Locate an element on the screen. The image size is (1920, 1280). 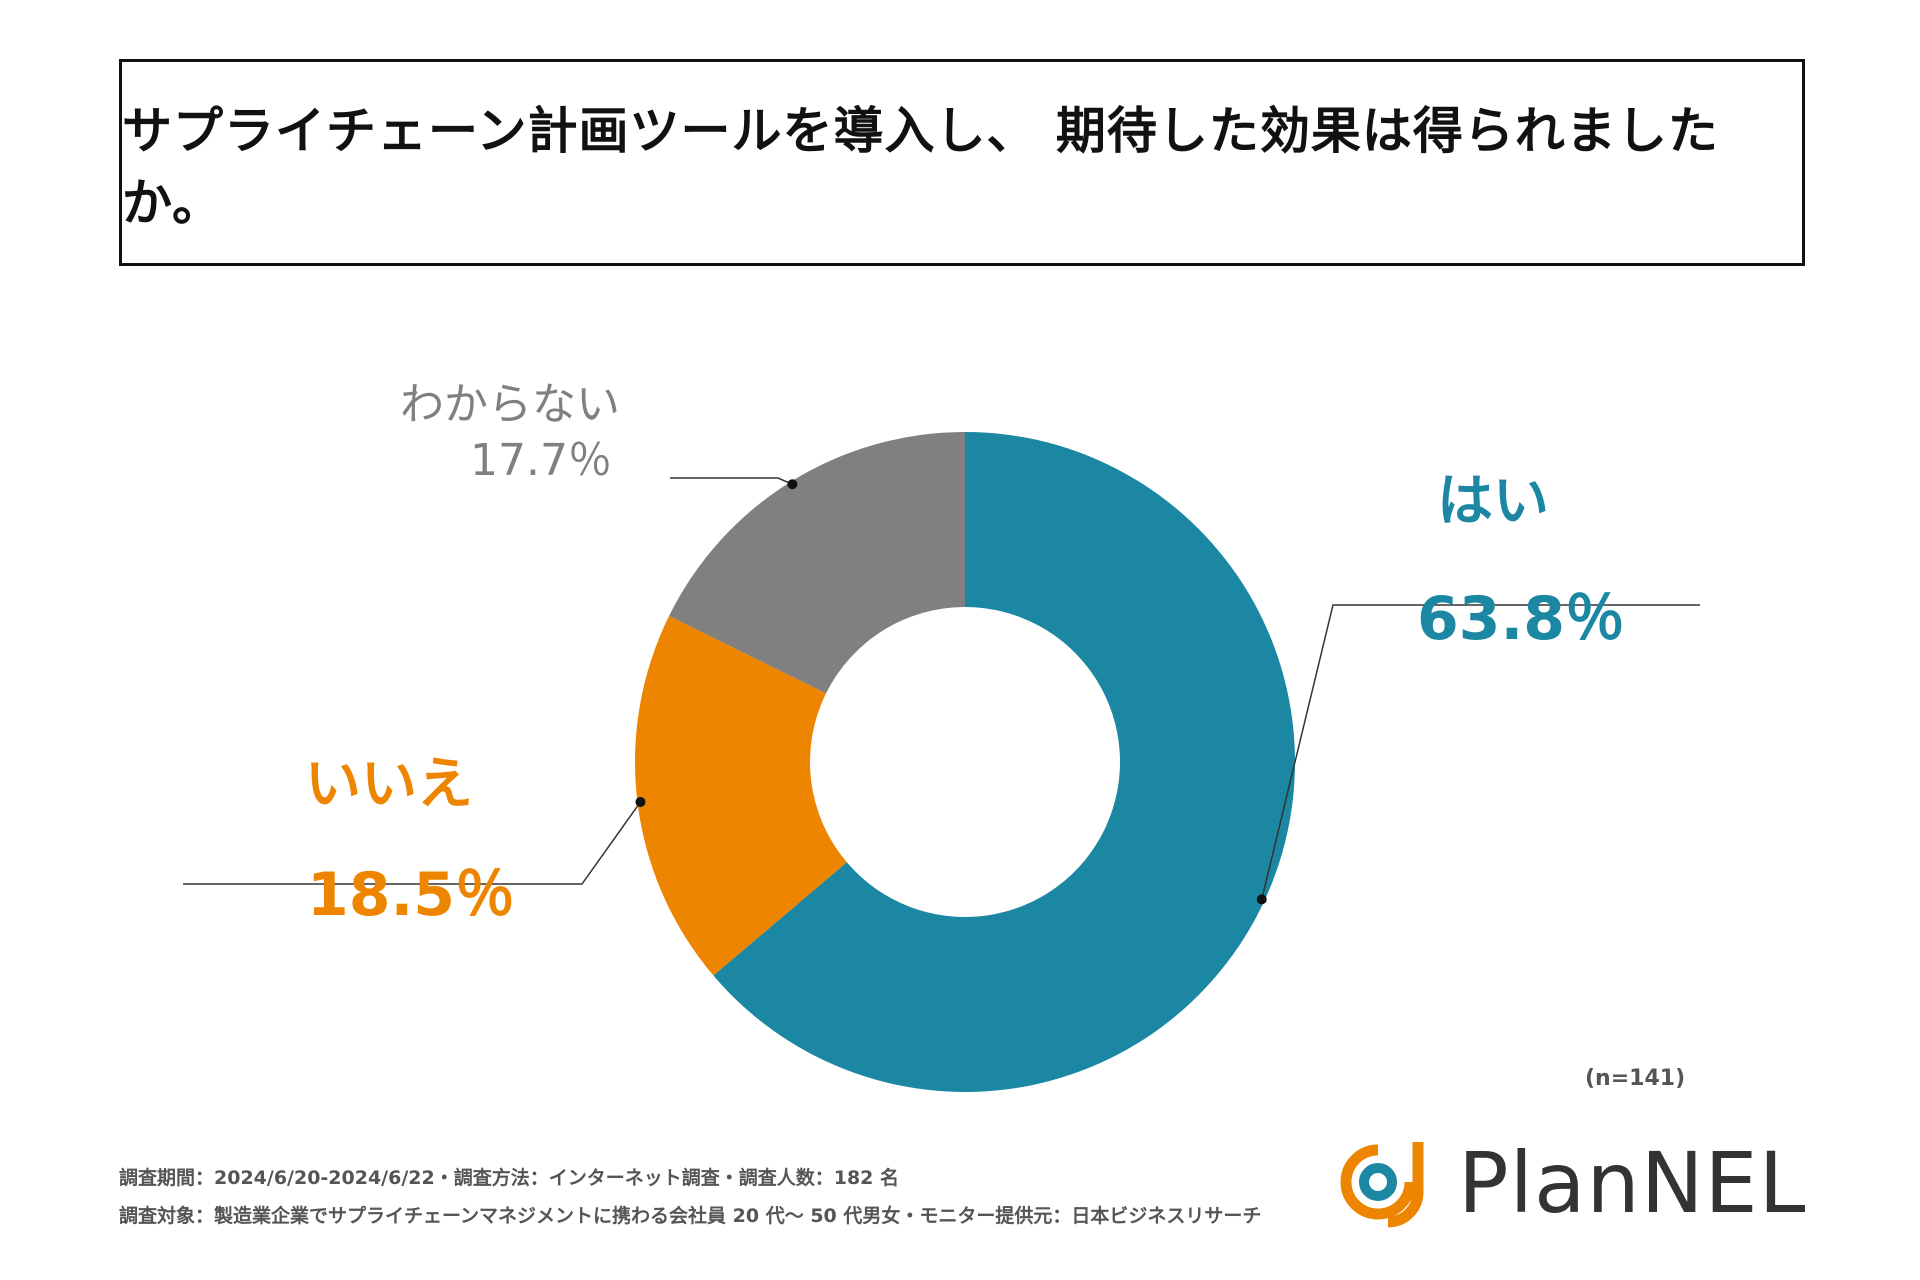
plannel-logo: PlanNEL is located at coordinates (1573, 1182).